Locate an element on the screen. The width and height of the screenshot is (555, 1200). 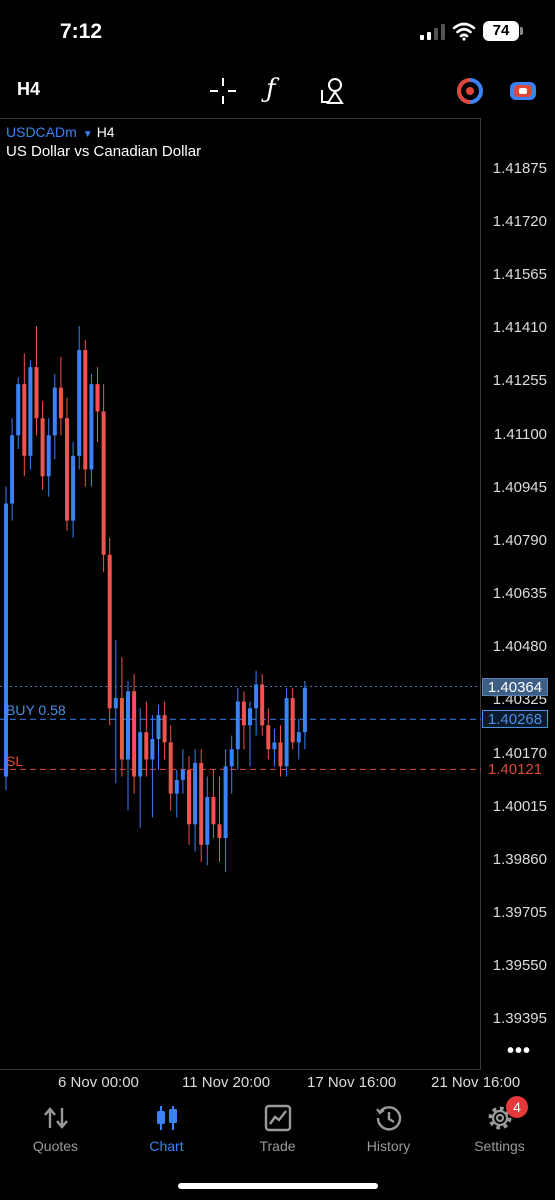
symbol-name: USDCADm is located at coordinates (41, 132).